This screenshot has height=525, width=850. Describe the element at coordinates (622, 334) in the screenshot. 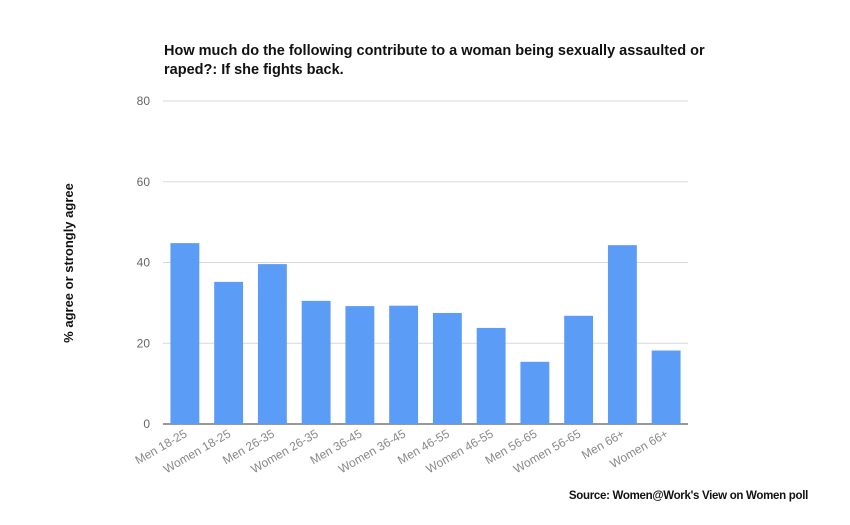

I see `bar-men-66-` at that location.